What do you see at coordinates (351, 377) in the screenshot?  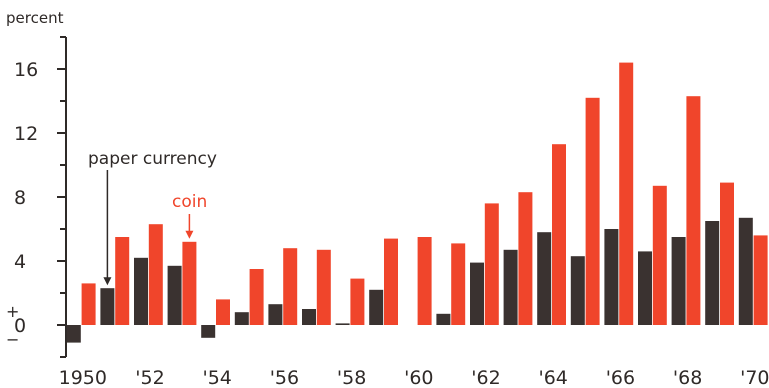 I see `x-tick-label: '58` at bounding box center [351, 377].